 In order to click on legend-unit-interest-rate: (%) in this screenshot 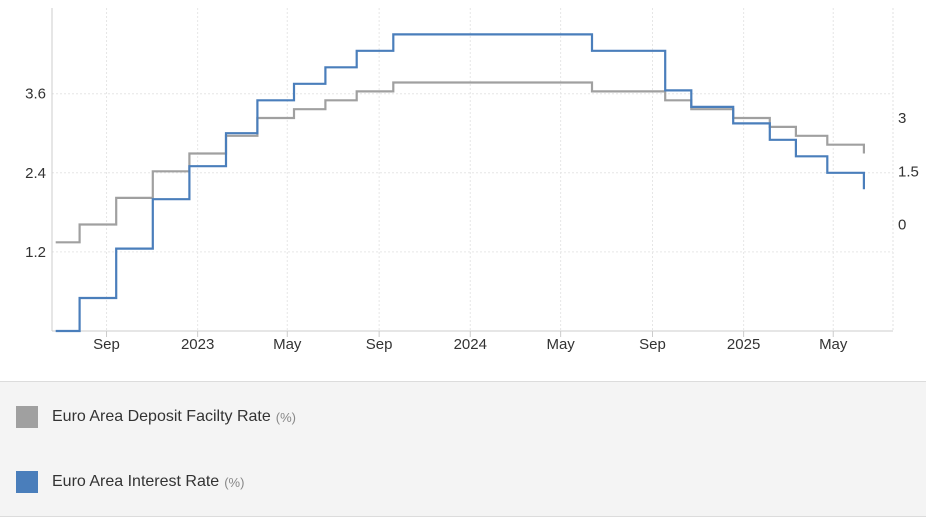, I will do `click(234, 482)`.